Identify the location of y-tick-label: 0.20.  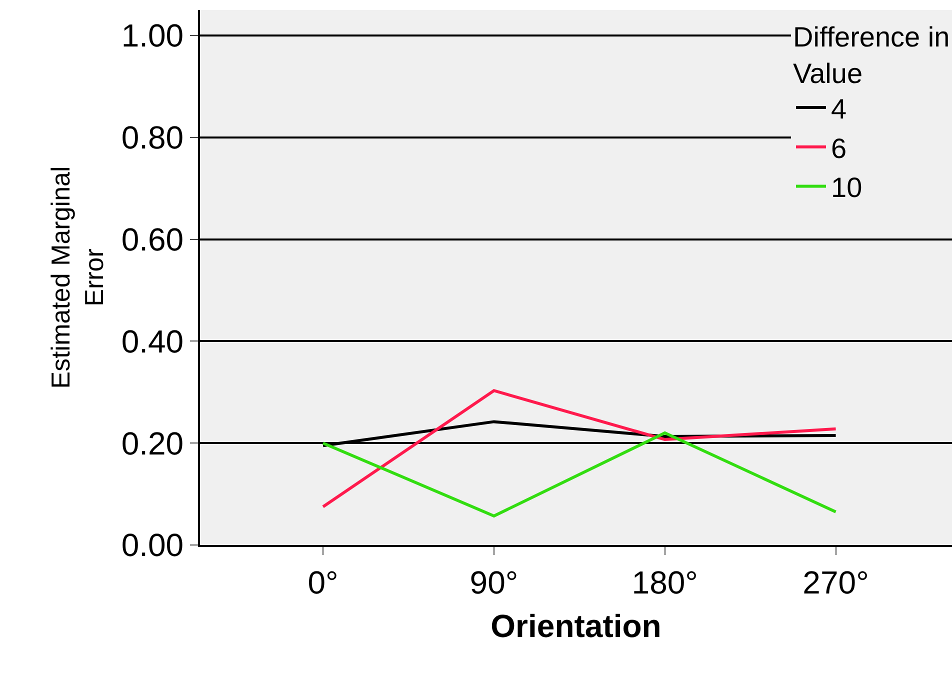
(152, 443).